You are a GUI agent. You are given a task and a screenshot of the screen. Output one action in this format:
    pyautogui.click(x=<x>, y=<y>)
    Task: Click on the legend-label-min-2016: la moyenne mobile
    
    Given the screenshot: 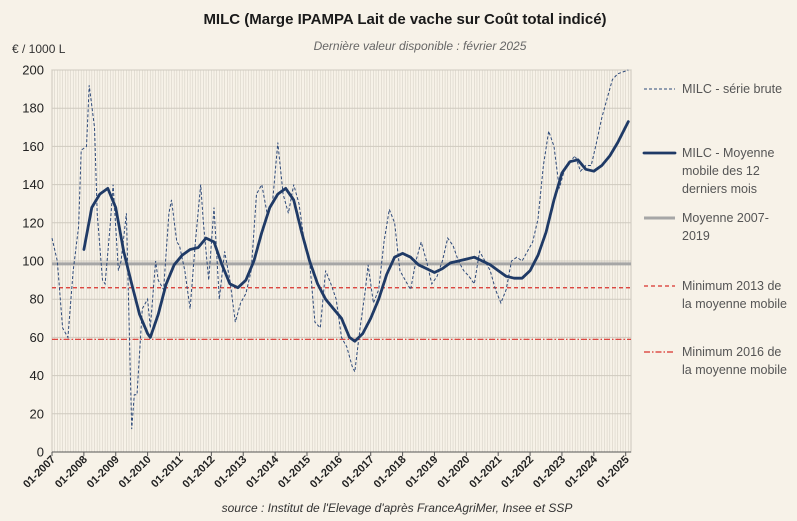 What is the action you would take?
    pyautogui.click(x=734, y=370)
    